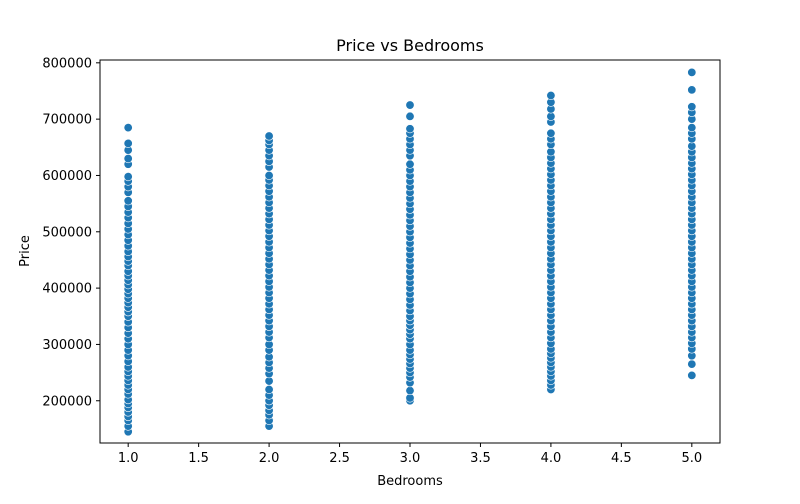 This screenshot has height=504, width=800. I want to click on y-tick-label: 200000, so click(67, 401).